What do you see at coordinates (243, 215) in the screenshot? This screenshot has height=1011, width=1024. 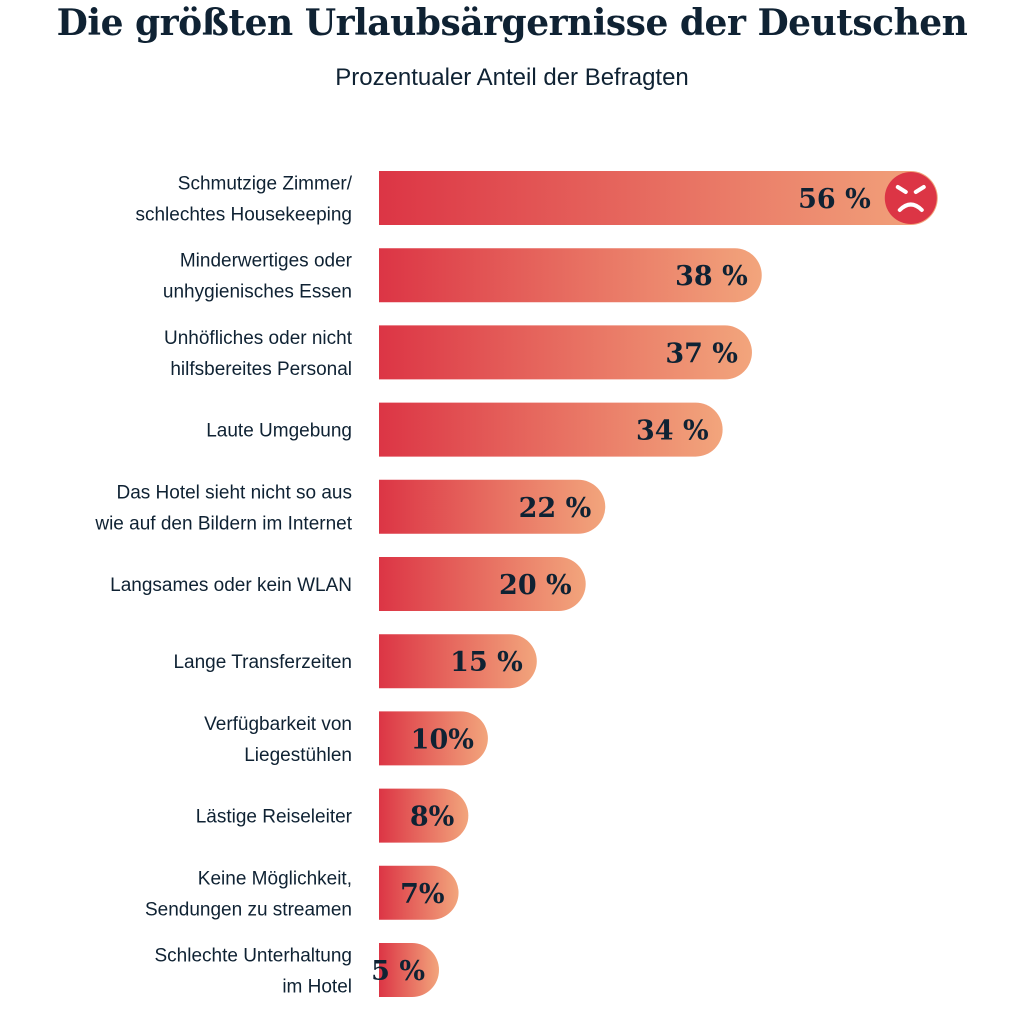 I see `category-label: schlechtes Housekeeping` at bounding box center [243, 215].